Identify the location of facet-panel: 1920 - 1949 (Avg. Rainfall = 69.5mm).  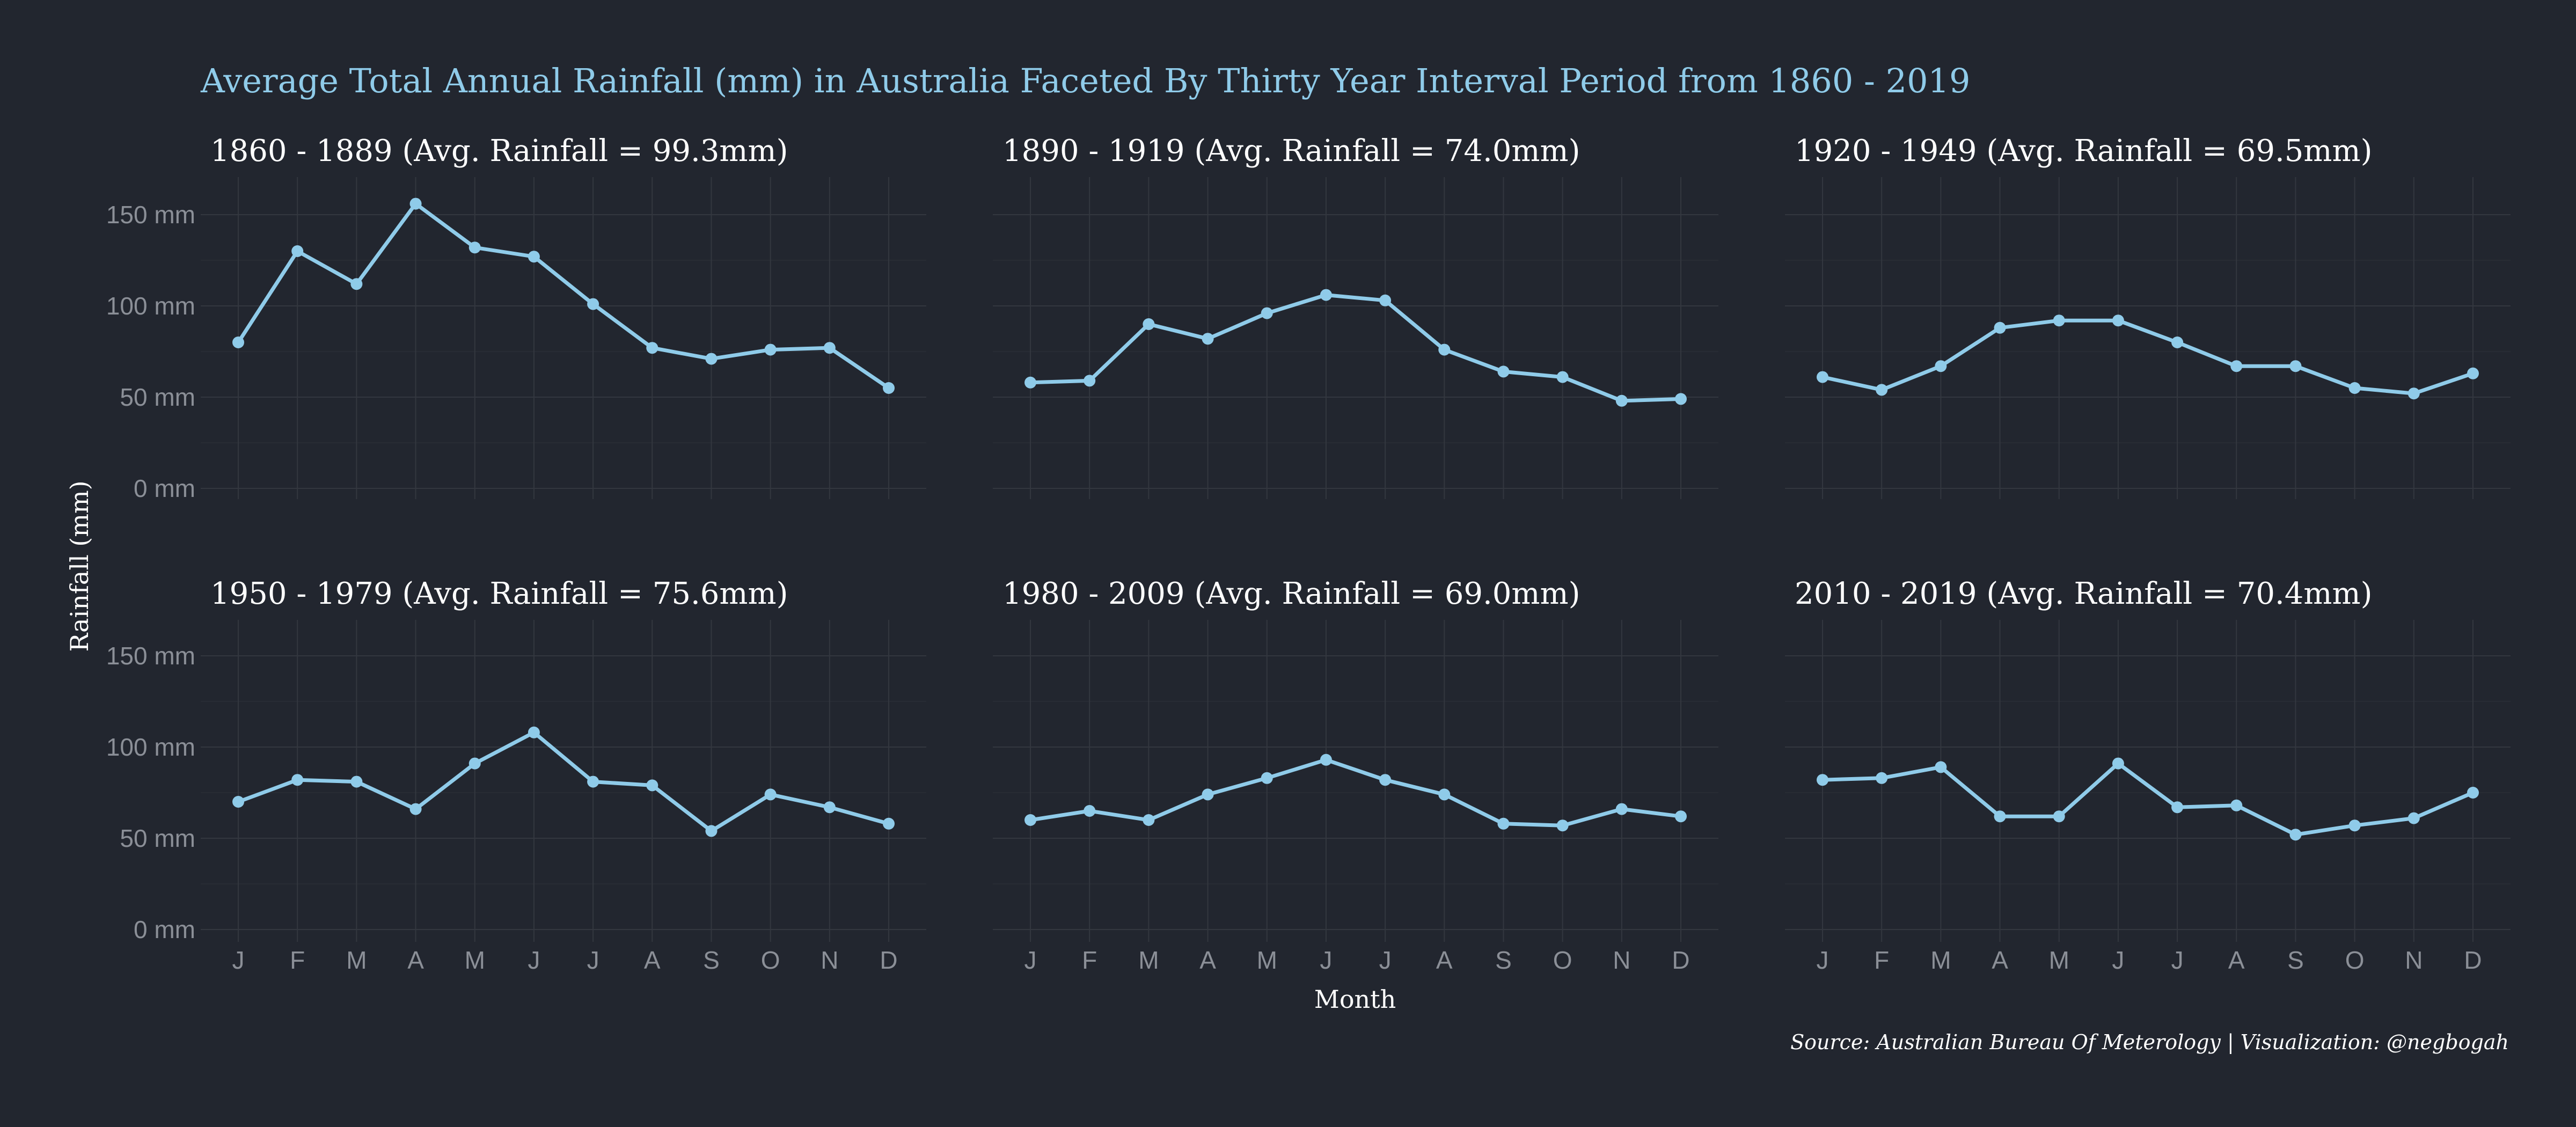
(2148, 316).